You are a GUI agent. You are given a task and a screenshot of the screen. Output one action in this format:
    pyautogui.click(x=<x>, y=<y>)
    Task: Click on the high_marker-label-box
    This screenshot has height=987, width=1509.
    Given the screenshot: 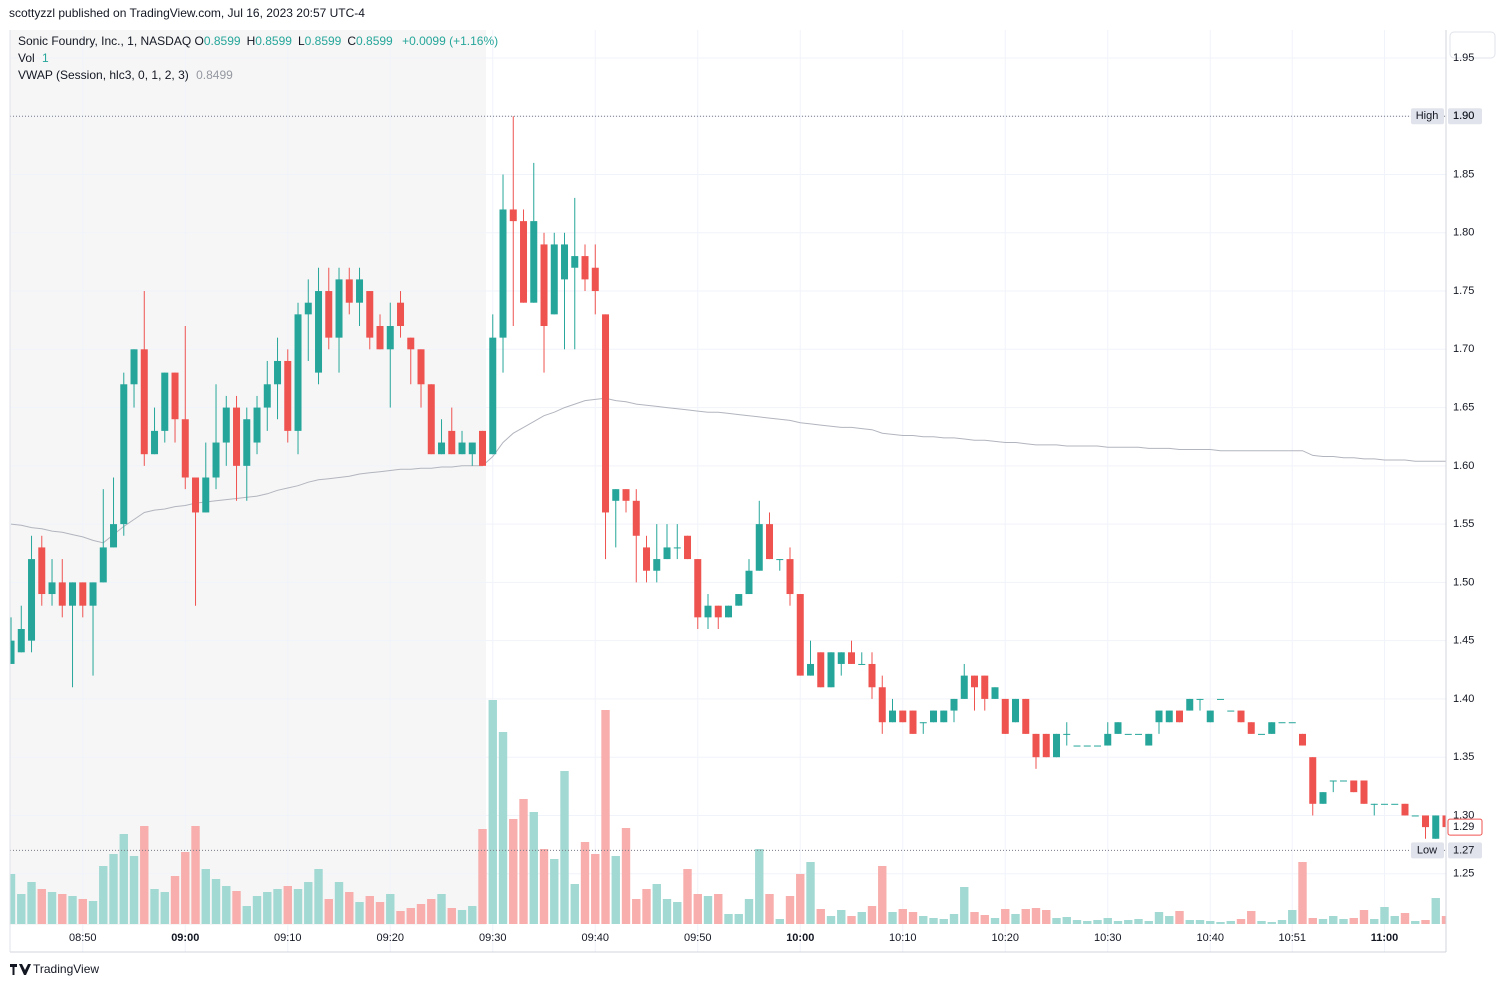 What is the action you would take?
    pyautogui.click(x=1427, y=116)
    